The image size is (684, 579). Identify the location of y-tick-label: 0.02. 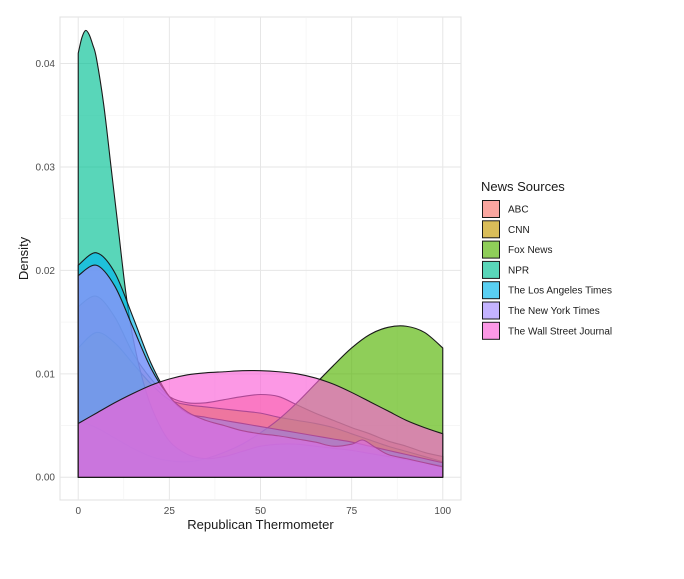
(46, 271).